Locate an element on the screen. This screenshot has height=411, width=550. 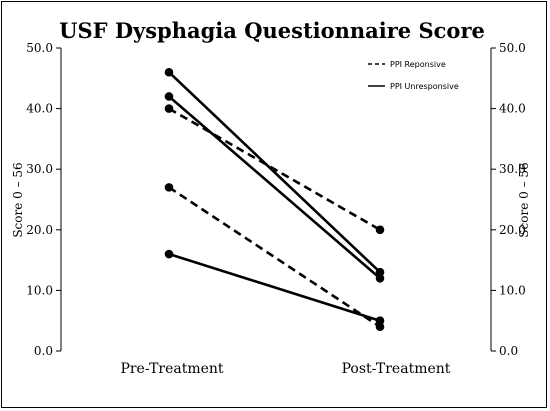
legend: PPI Reponsive PPI Unresponsive is located at coordinates (413, 75).